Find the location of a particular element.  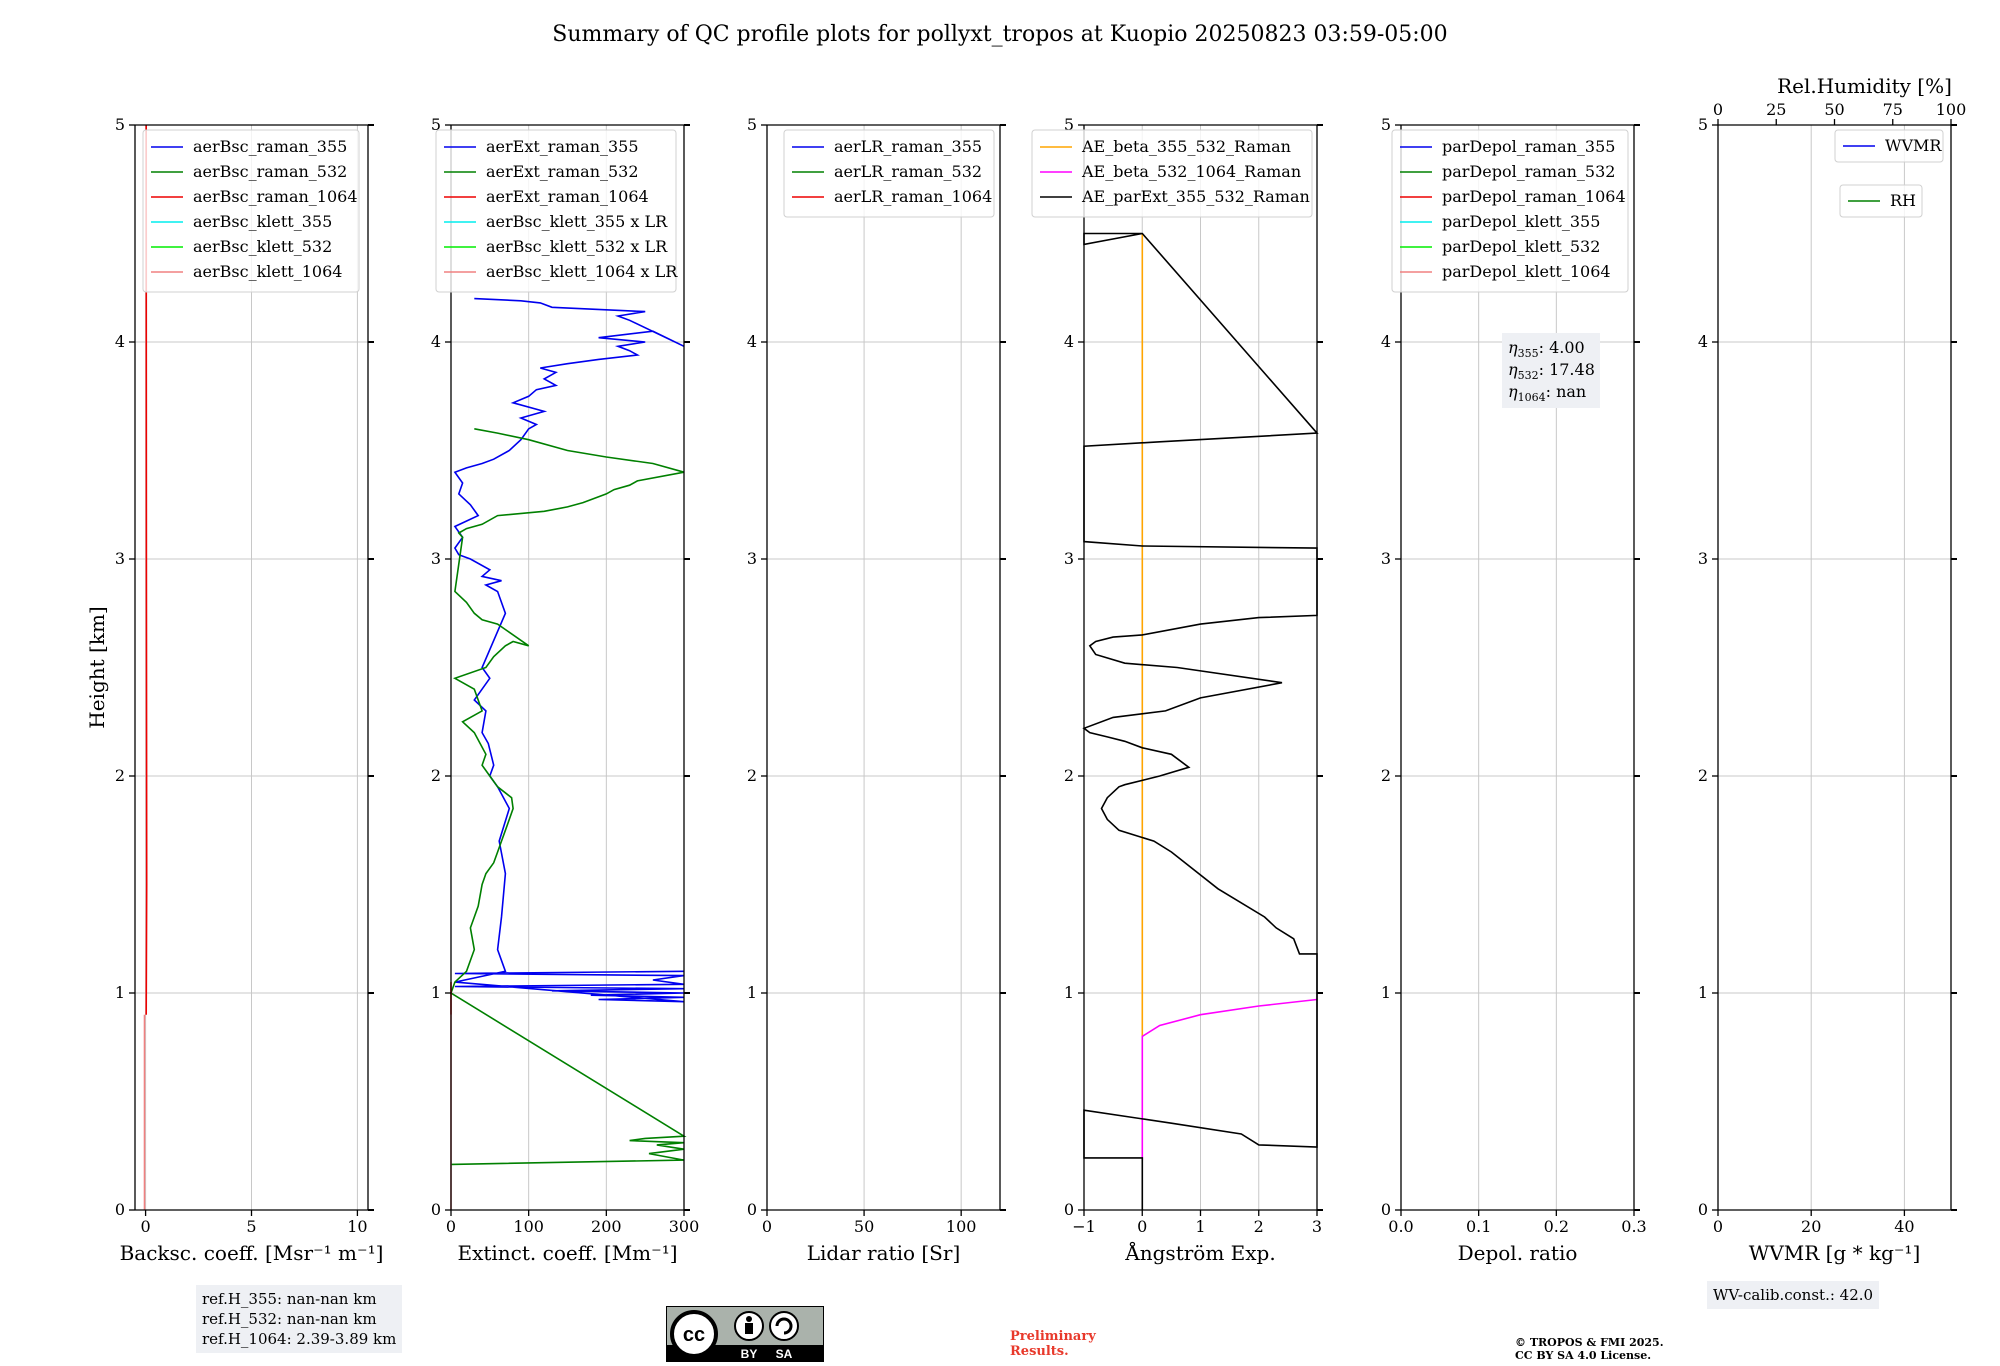

cc-license-badge: cc BY SA is located at coordinates (745, 1334).